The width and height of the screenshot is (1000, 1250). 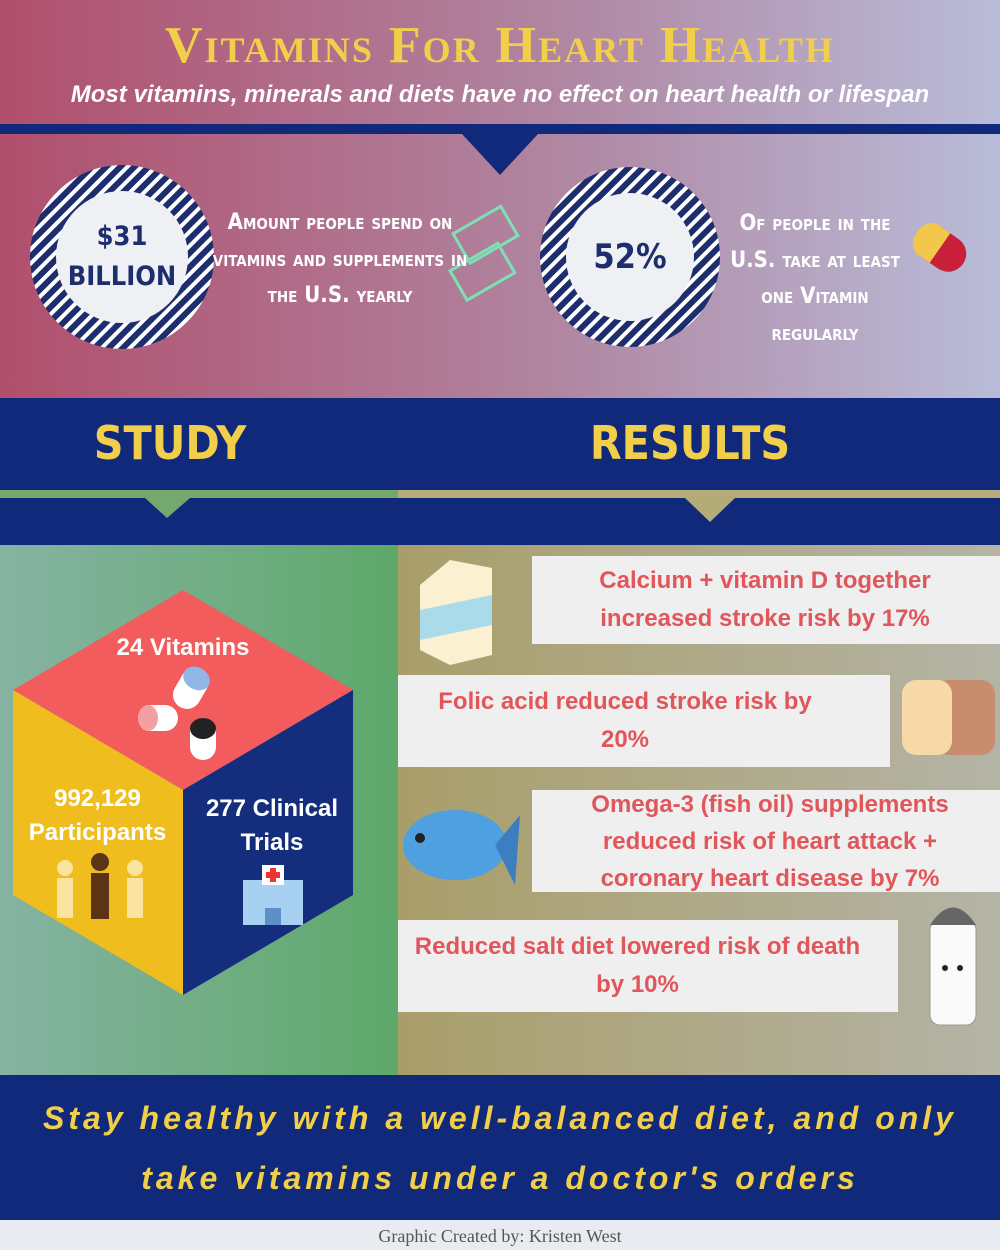 I want to click on cube-label: 992,129 Participants, so click(x=97, y=815).